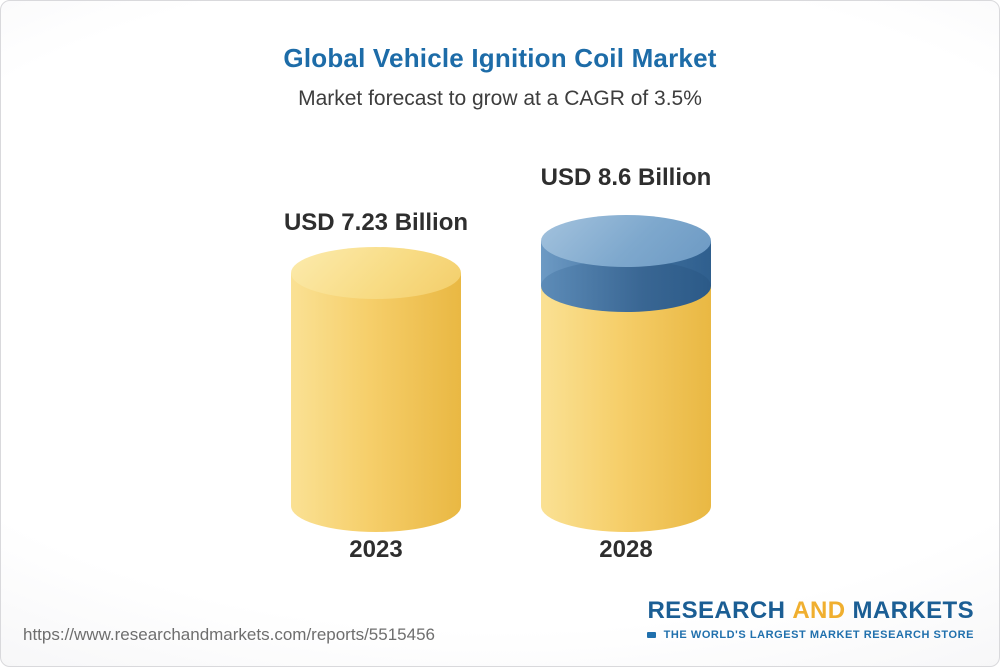 Image resolution: width=1000 pixels, height=667 pixels. What do you see at coordinates (376, 549) in the screenshot?
I see `category-label-2023: 2023` at bounding box center [376, 549].